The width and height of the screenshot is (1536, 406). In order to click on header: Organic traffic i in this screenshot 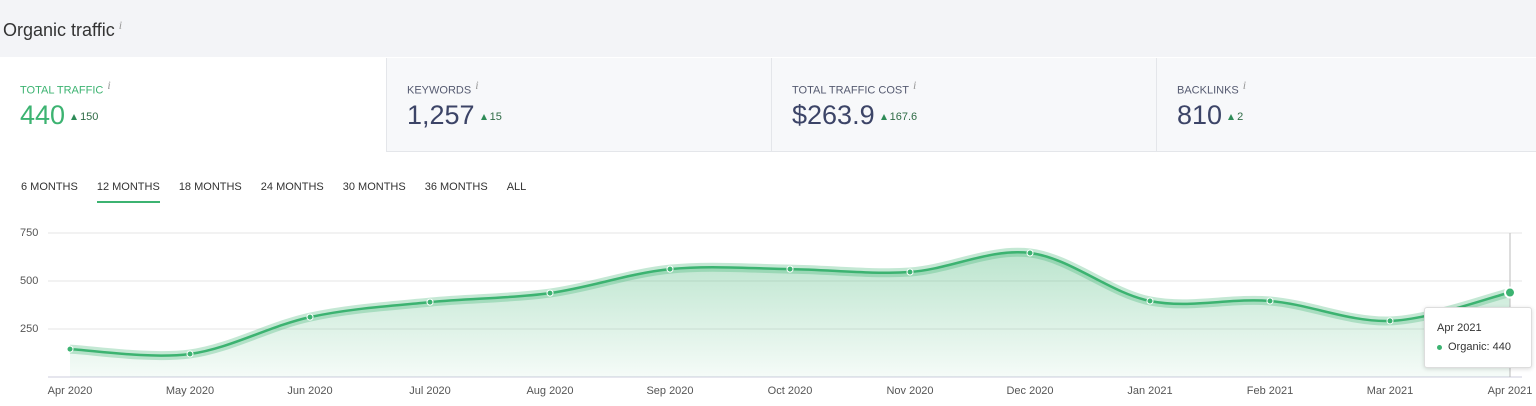, I will do `click(768, 28)`.